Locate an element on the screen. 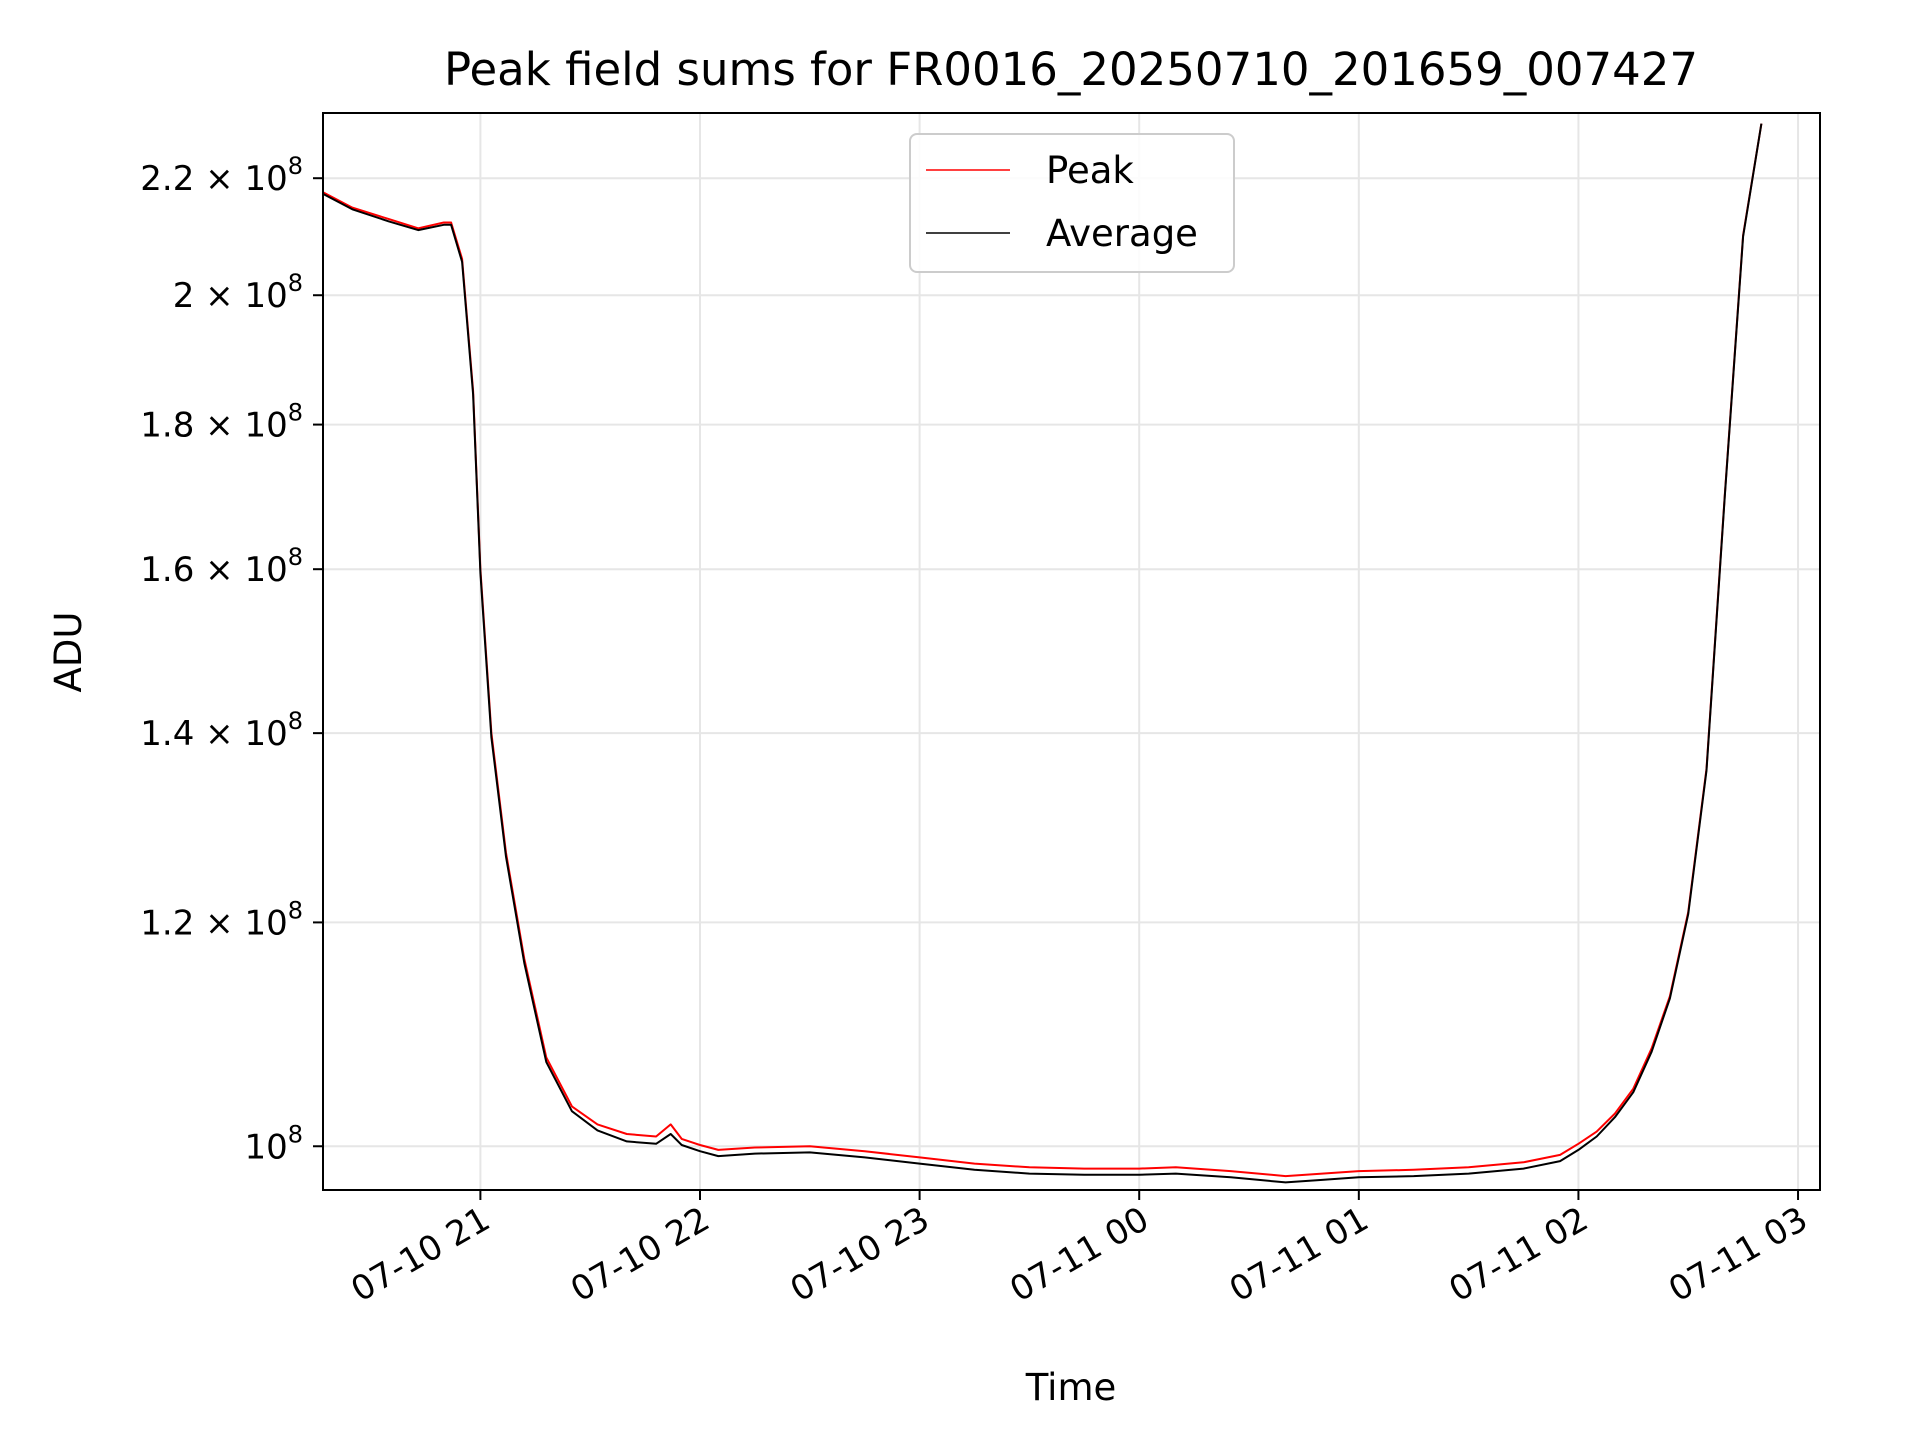 The height and width of the screenshot is (1440, 1920). y-tick-label: 1.2 × 108 is located at coordinates (221, 919).